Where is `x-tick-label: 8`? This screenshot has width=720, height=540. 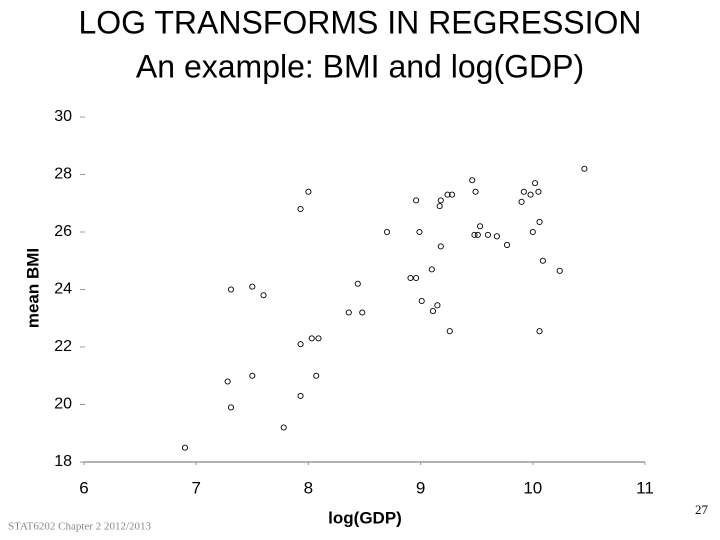
x-tick-label: 8 is located at coordinates (308, 487).